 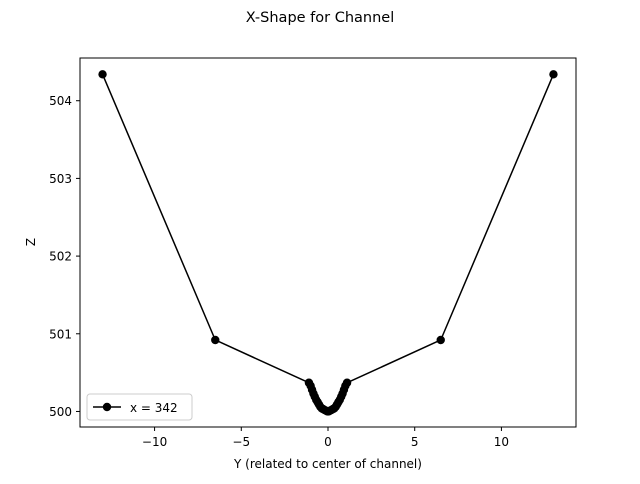 I want to click on x-tick-label: −10, so click(x=154, y=442).